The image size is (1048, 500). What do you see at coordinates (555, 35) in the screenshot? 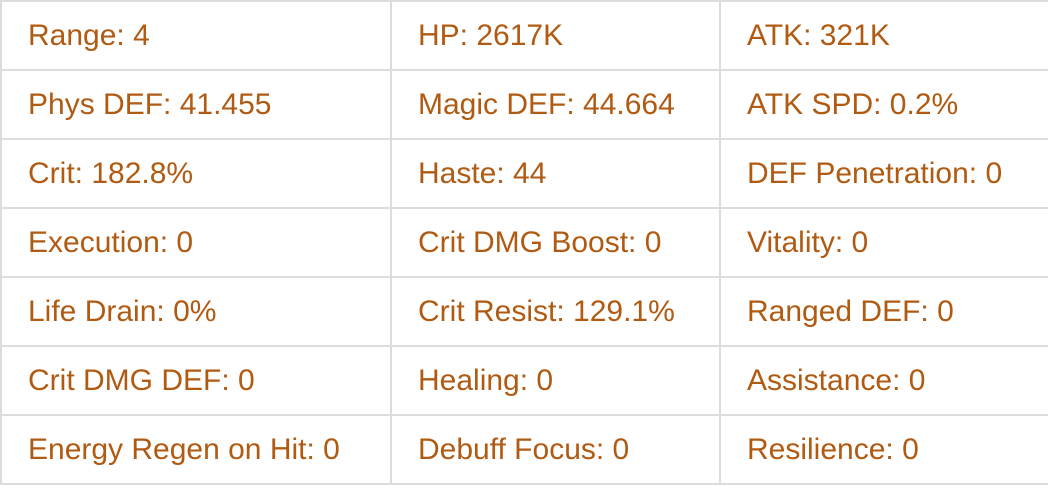
I see `stat-cell: HP: 2617K` at bounding box center [555, 35].